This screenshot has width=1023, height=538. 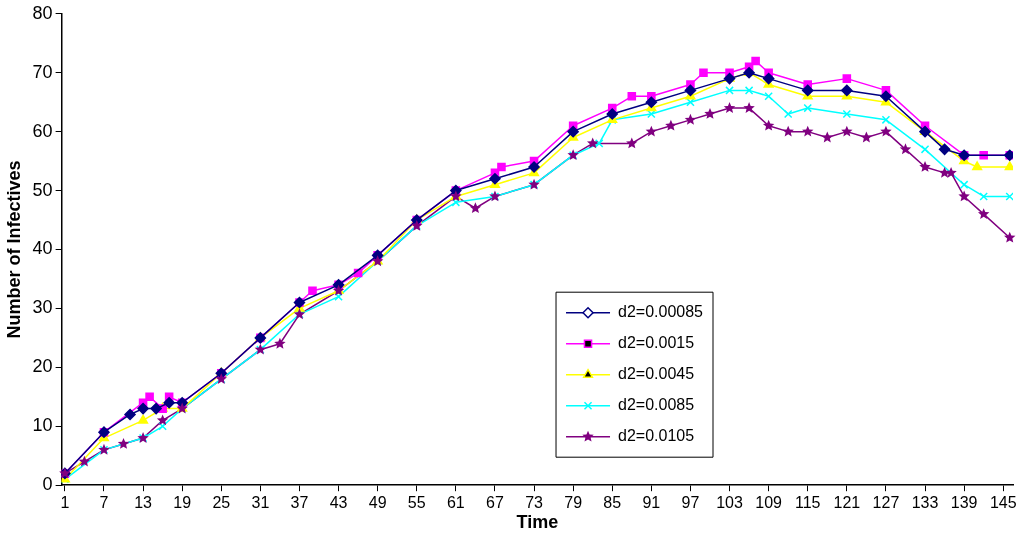 What do you see at coordinates (42, 425) in the screenshot?
I see `y-tick-label: 10` at bounding box center [42, 425].